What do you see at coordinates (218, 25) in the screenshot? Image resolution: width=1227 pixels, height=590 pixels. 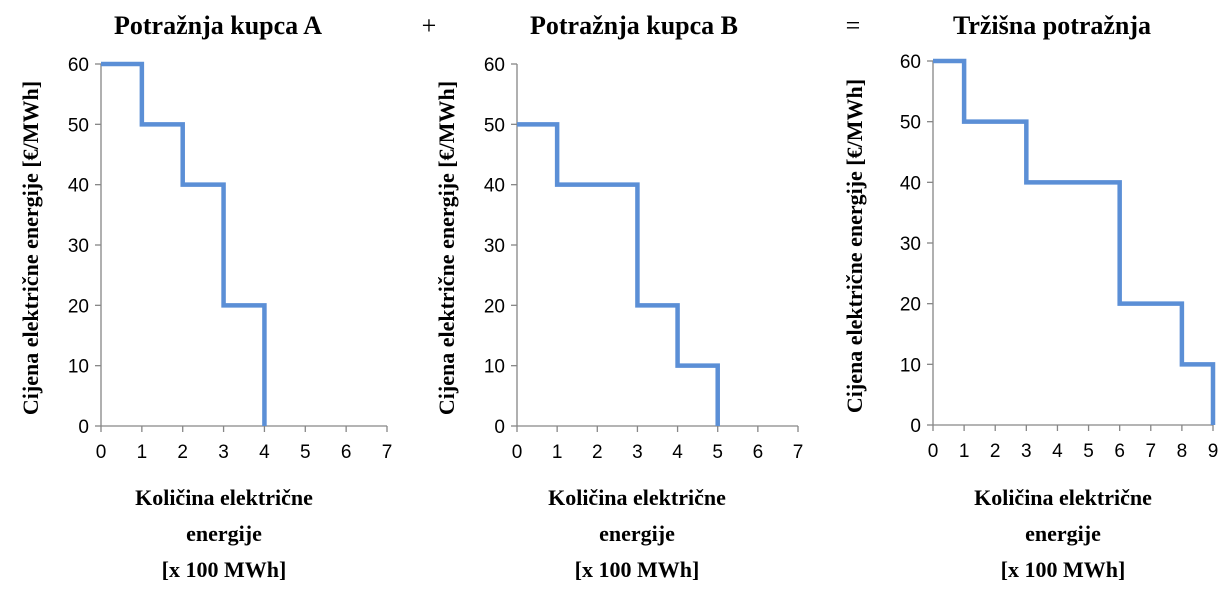 I see `chart-a-title: Potražnja kupca A` at bounding box center [218, 25].